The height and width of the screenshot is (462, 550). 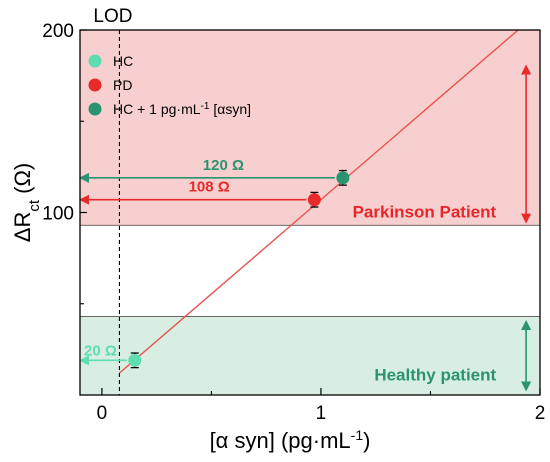 What do you see at coordinates (321, 413) in the screenshot?
I see `x-tick-label: 1` at bounding box center [321, 413].